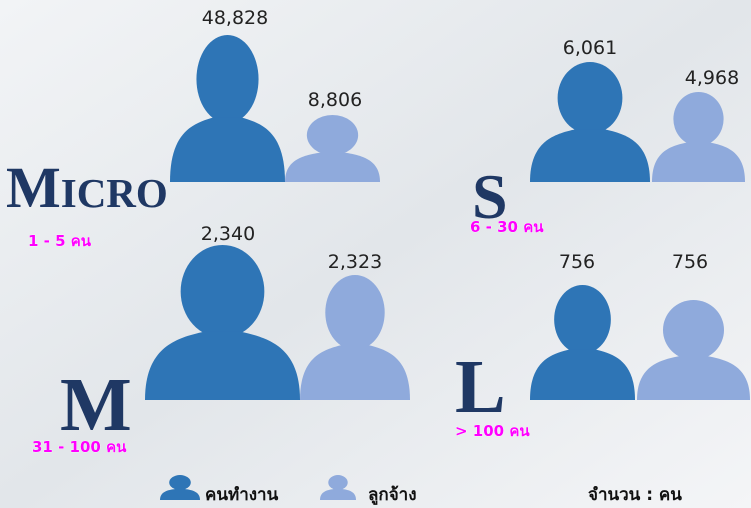  What do you see at coordinates (242, 495) in the screenshot?
I see `legend-label: คนทำงาน` at bounding box center [242, 495].